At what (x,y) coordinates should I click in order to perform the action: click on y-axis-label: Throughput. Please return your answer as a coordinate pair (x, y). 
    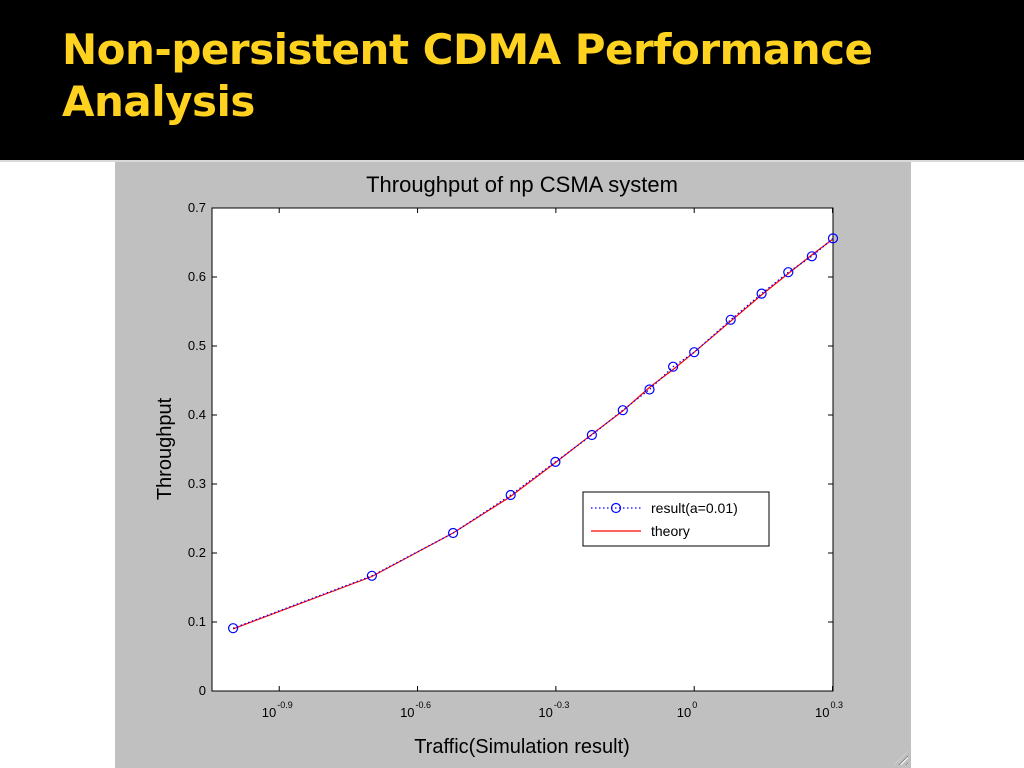
    Looking at the image, I should click on (165, 448).